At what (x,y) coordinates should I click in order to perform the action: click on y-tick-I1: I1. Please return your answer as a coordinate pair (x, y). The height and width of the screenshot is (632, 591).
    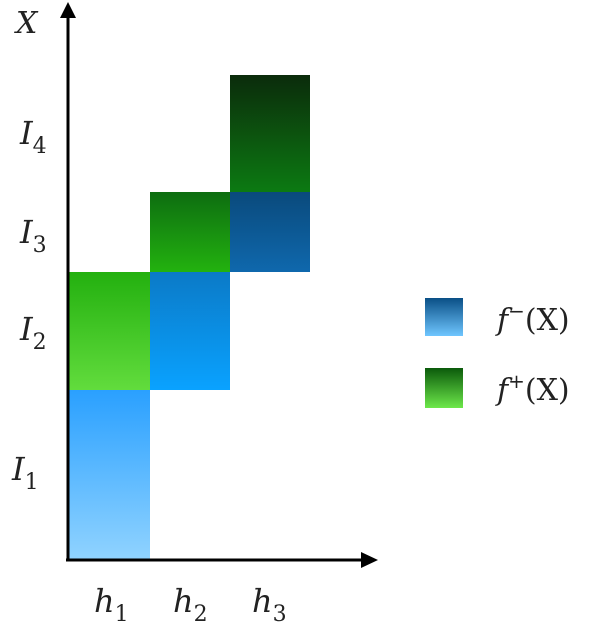
    Looking at the image, I should click on (25, 472).